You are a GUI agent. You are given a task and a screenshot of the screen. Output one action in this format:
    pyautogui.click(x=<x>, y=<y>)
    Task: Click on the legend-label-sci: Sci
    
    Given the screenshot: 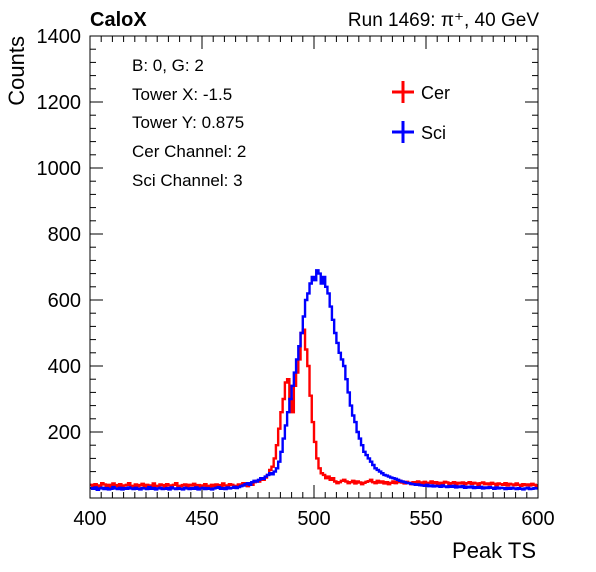 What is the action you would take?
    pyautogui.click(x=433, y=133)
    